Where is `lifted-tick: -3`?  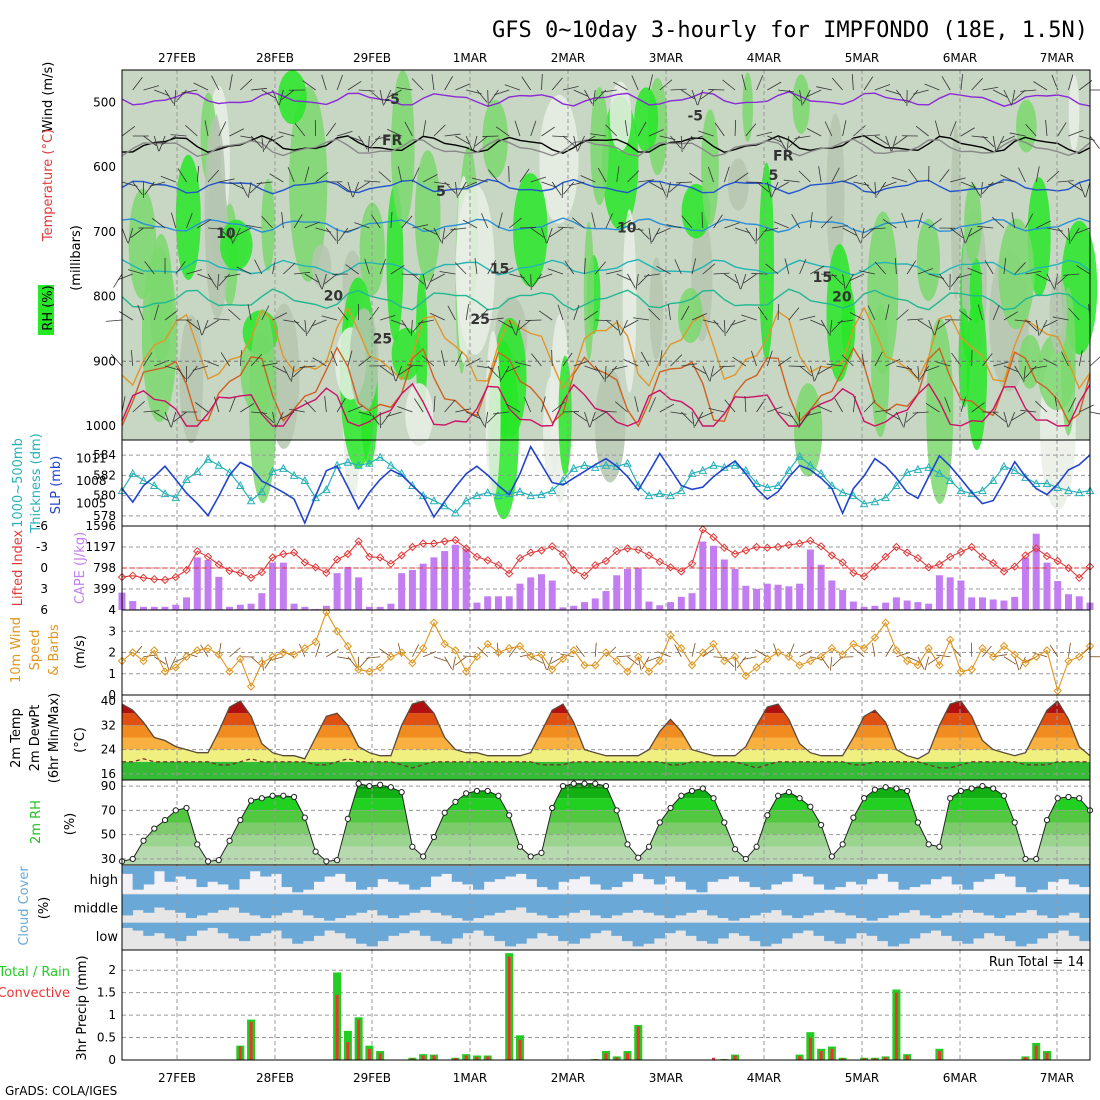 lifted-tick: -3 is located at coordinates (42, 547).